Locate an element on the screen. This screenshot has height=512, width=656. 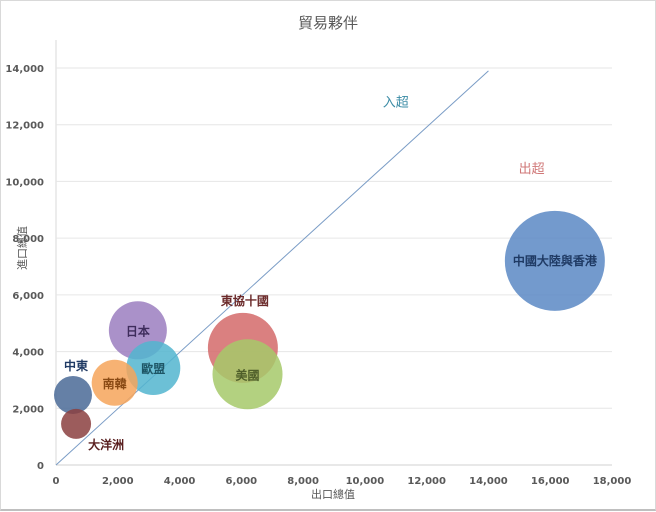
x-tick-label: 16,000 is located at coordinates (550, 481).